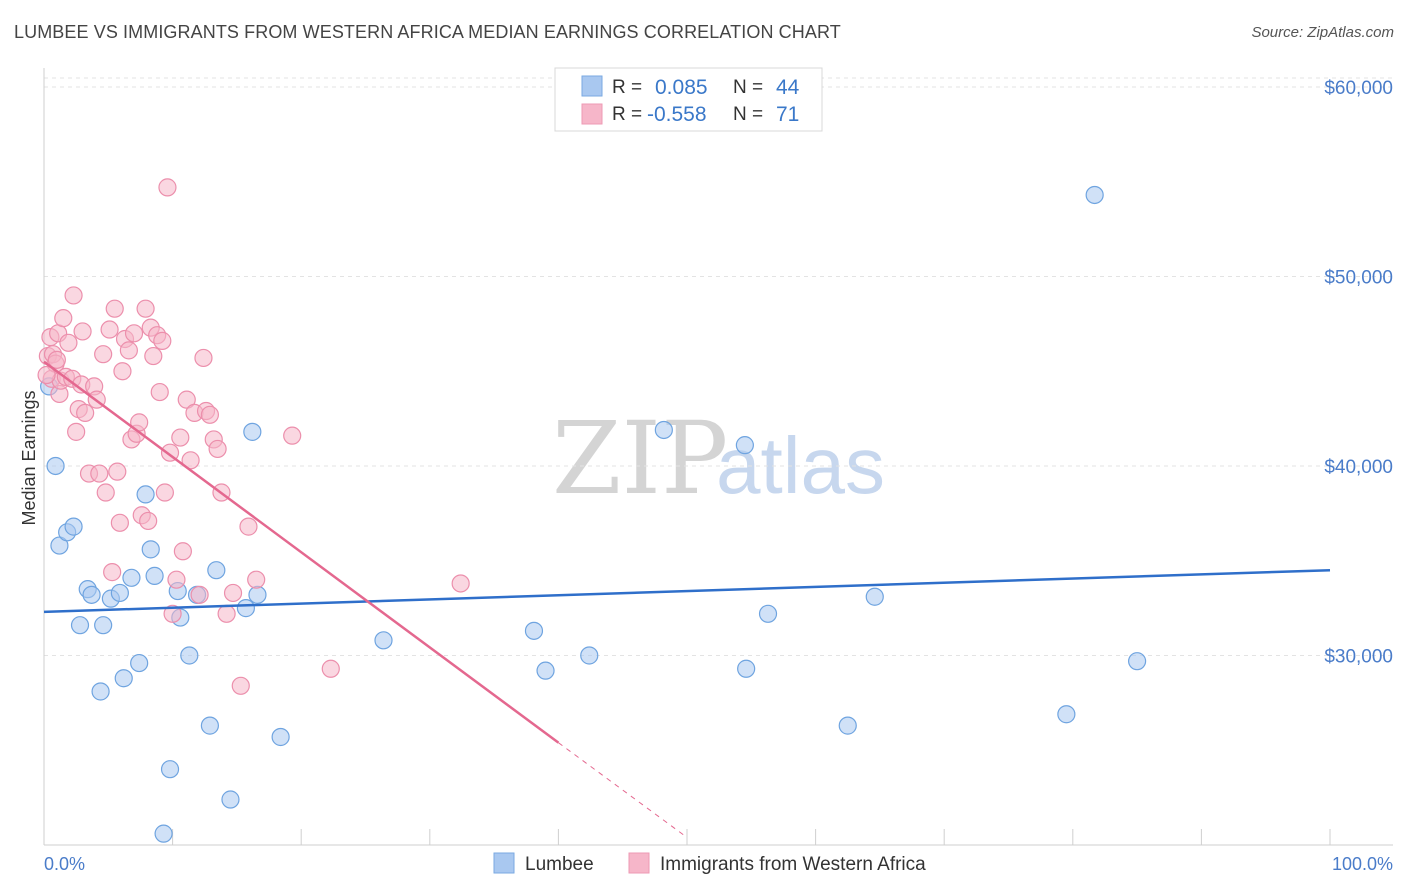 The width and height of the screenshot is (1406, 892). Describe the element at coordinates (1358, 467) in the screenshot. I see `y-tick-label: $40,000` at that location.